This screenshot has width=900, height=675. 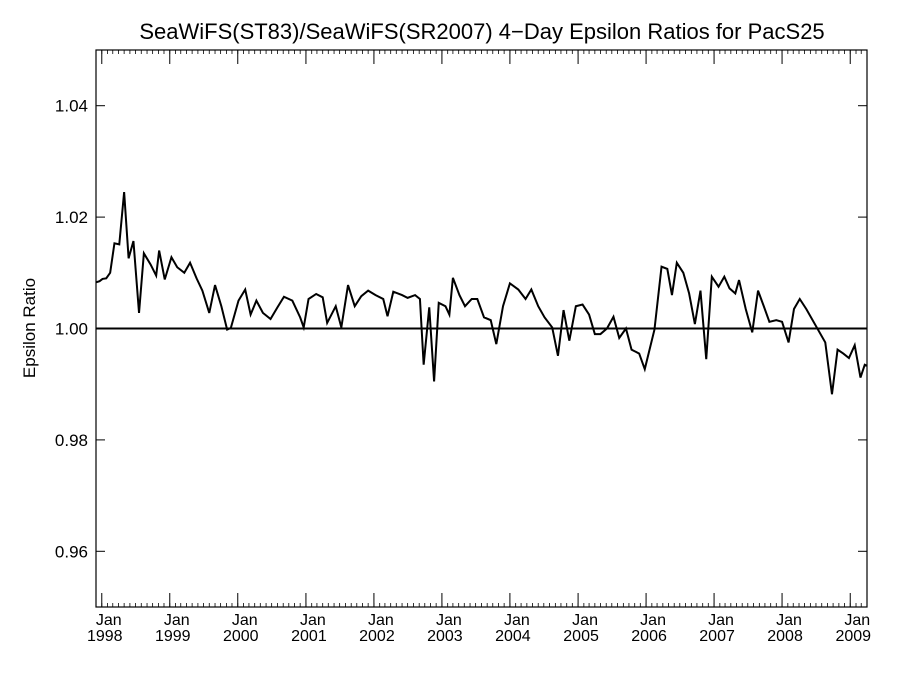 What do you see at coordinates (71, 440) in the screenshot?
I see `y-tick-label: 0.98` at bounding box center [71, 440].